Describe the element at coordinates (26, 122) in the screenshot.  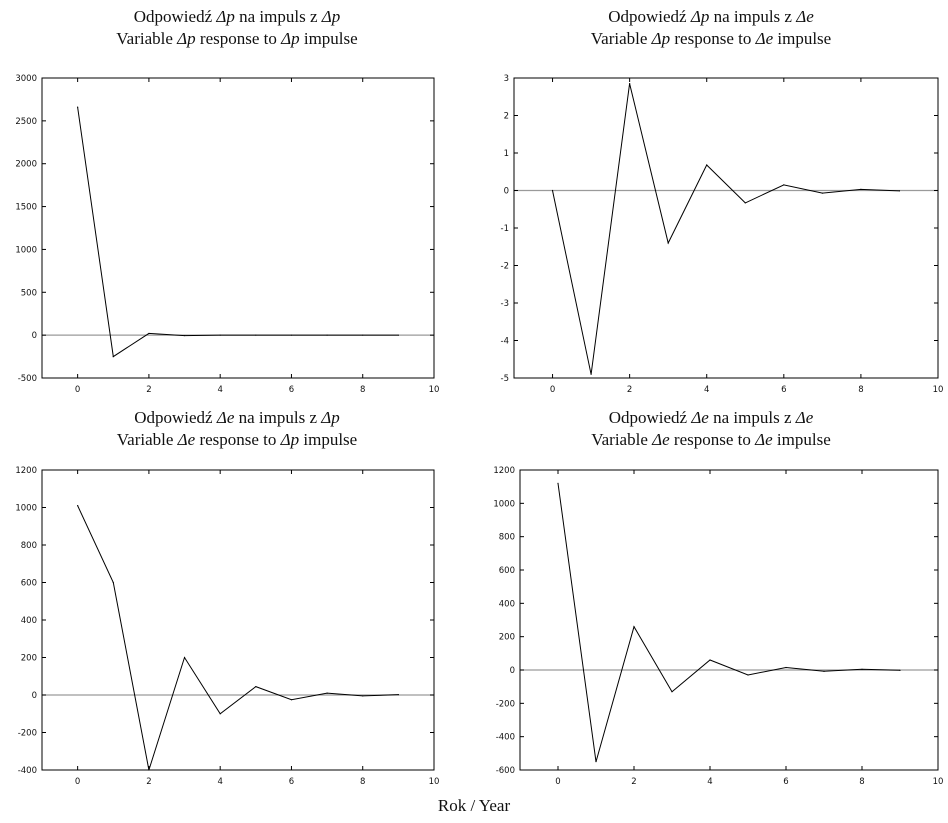
I see `y-tick-label: 2500` at that location.